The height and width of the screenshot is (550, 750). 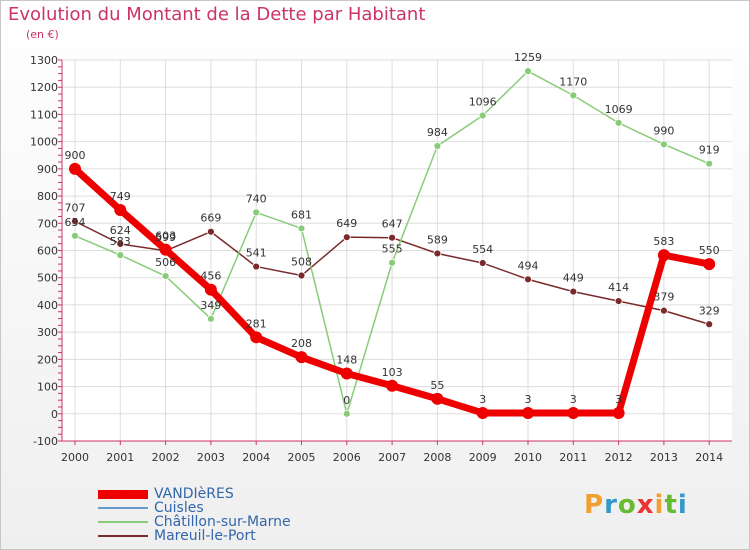 I want to click on y-tick-label: 500, so click(x=47, y=278).